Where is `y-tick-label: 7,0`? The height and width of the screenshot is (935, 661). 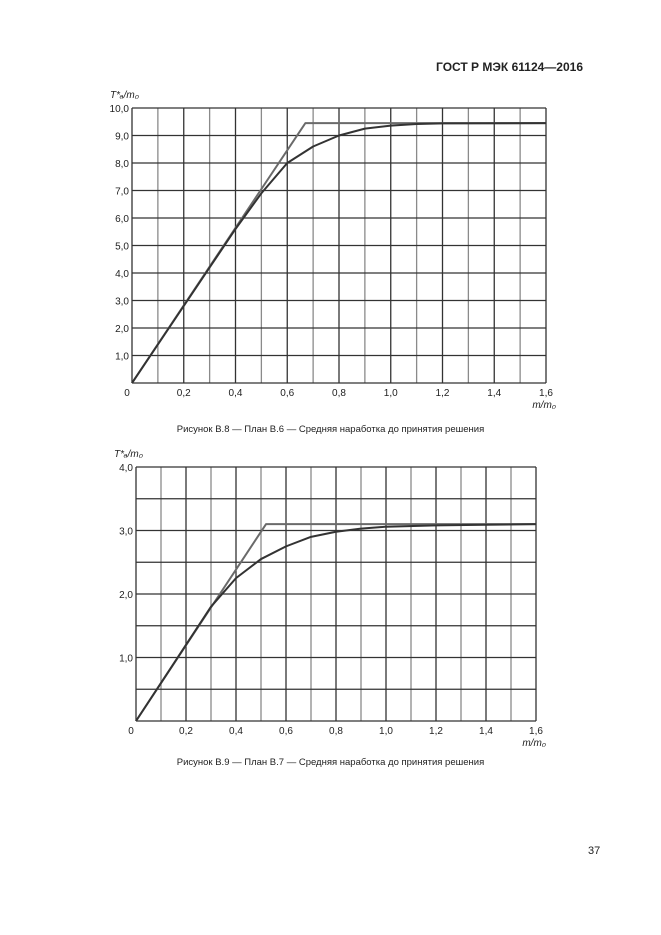 y-tick-label: 7,0 is located at coordinates (122, 192).